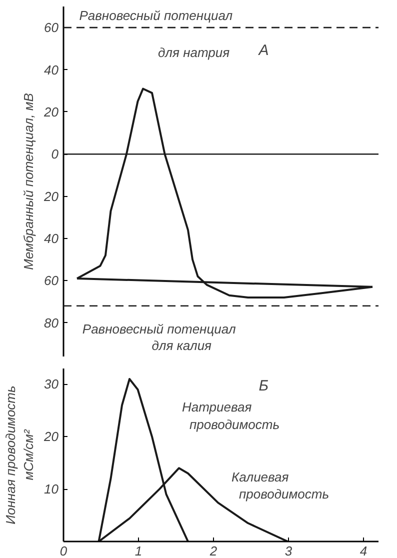 The image size is (397, 558). What do you see at coordinates (52, 322) in the screenshot?
I see `y-tick-label: 80` at bounding box center [52, 322].